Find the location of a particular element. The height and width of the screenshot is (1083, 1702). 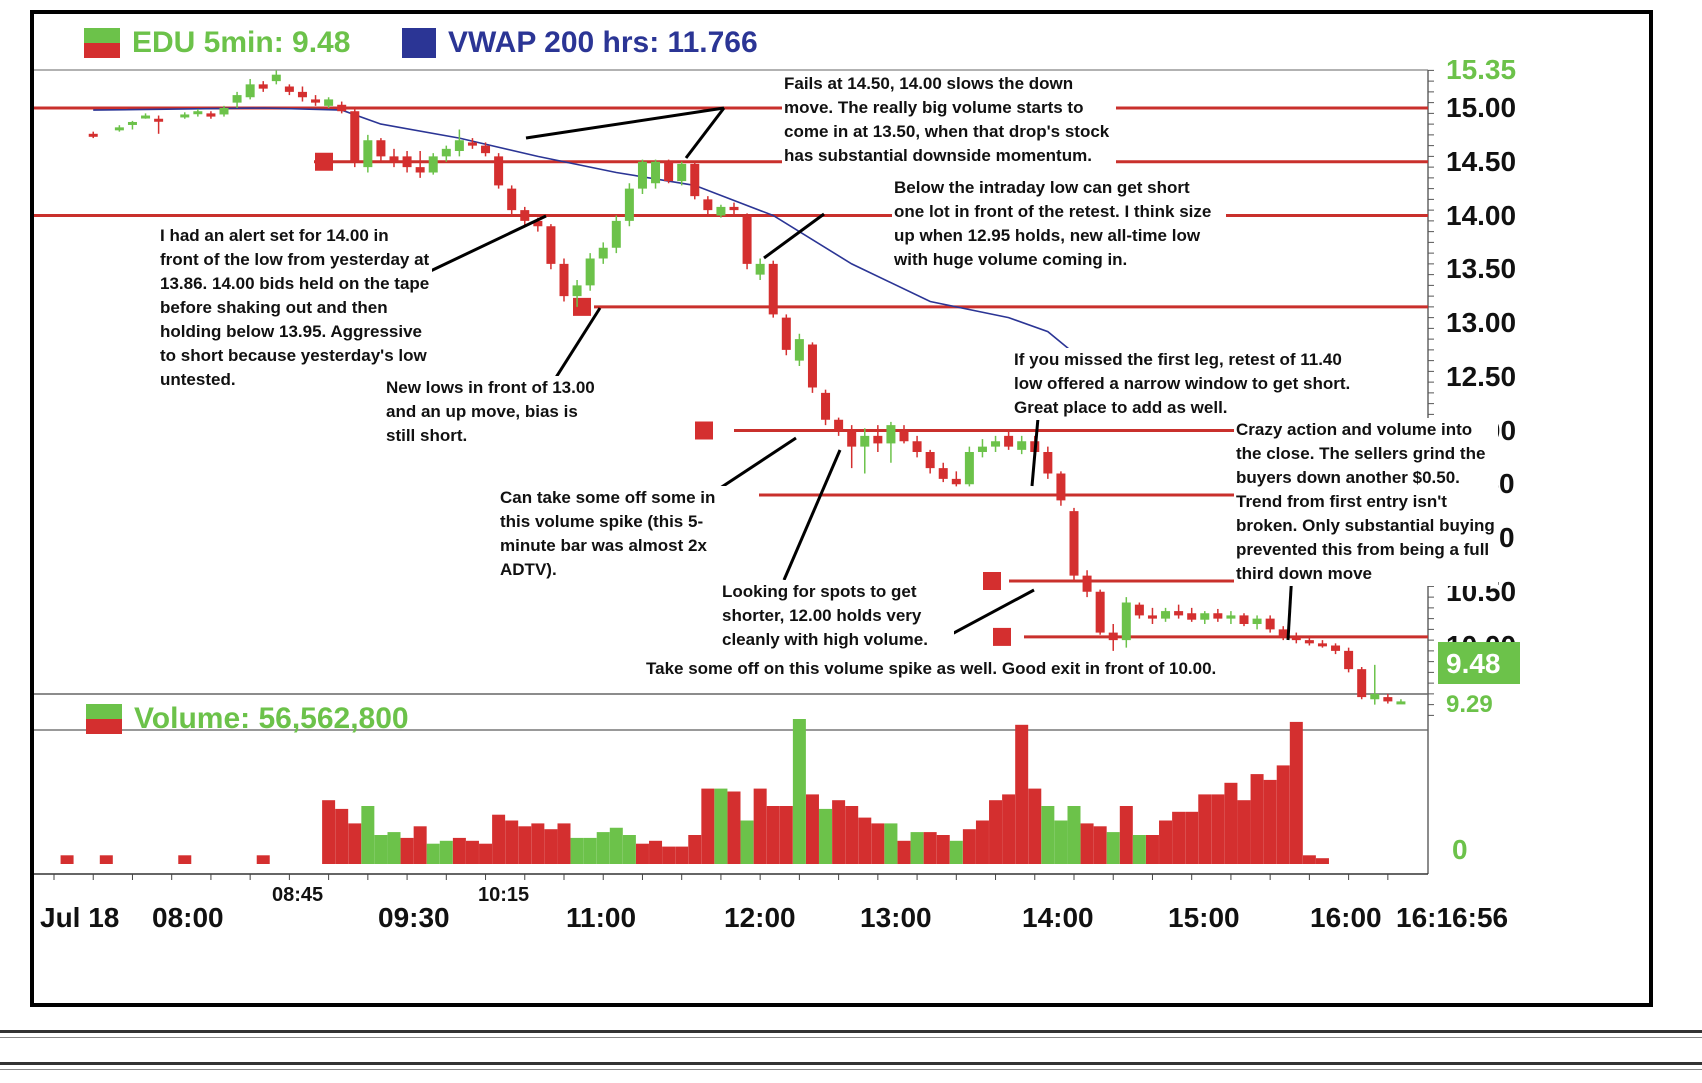

level-marker is located at coordinates (582, 306).